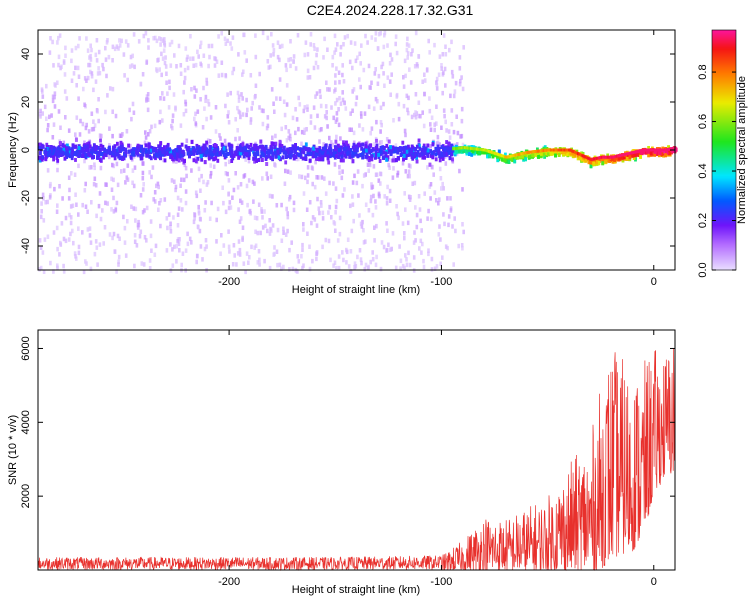  What do you see at coordinates (654, 582) in the screenshot?
I see `snr-x-tick-label: 0` at bounding box center [654, 582].